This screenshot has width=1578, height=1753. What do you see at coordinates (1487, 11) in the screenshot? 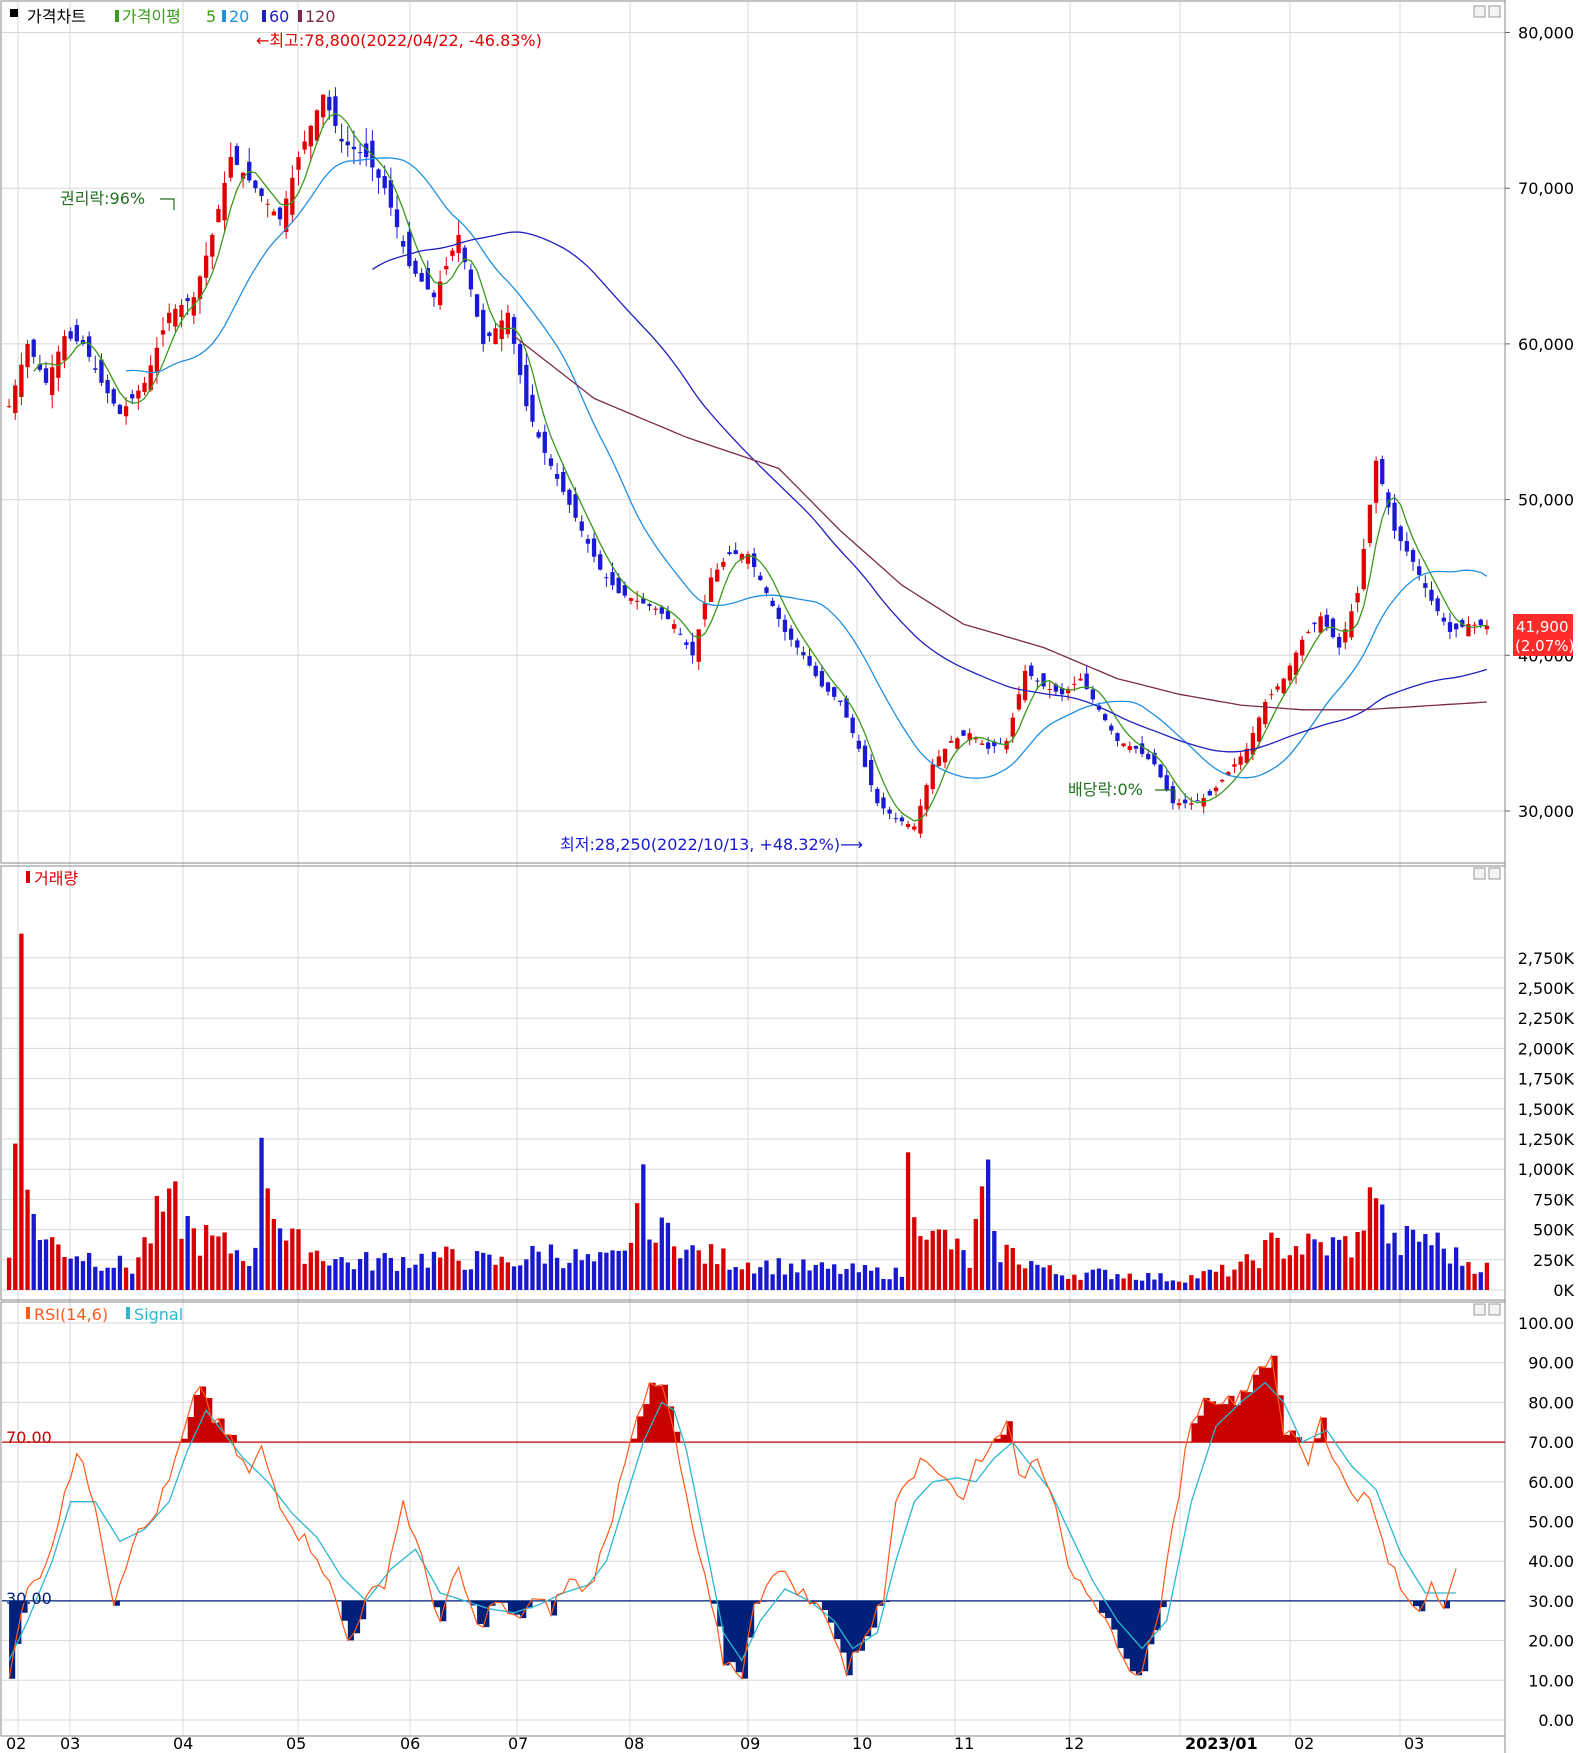
I see `price-panel-controls` at bounding box center [1487, 11].